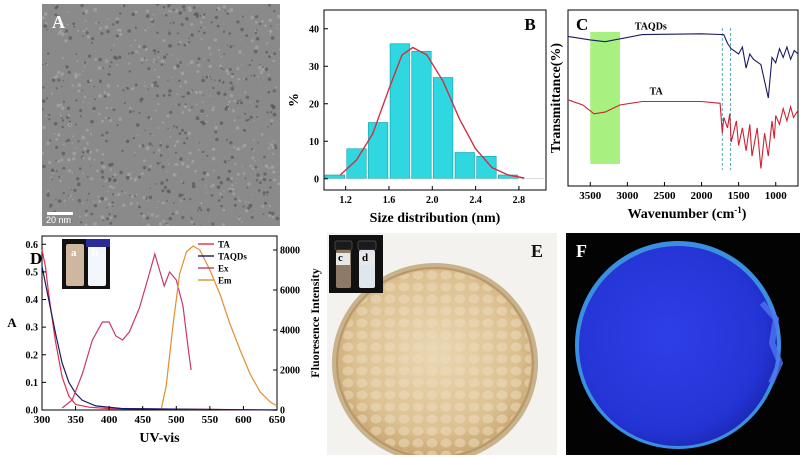  What do you see at coordinates (97, 265) in the screenshot?
I see `vial-b` at bounding box center [97, 265].